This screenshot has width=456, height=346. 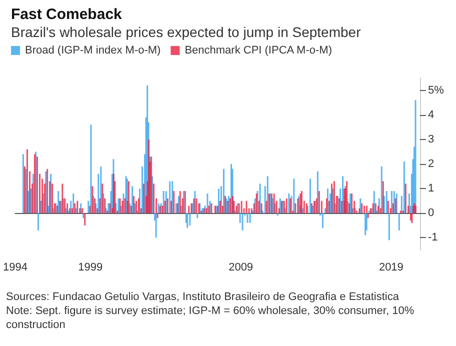 I want to click on x-tick-label: 1994, so click(x=15, y=268).